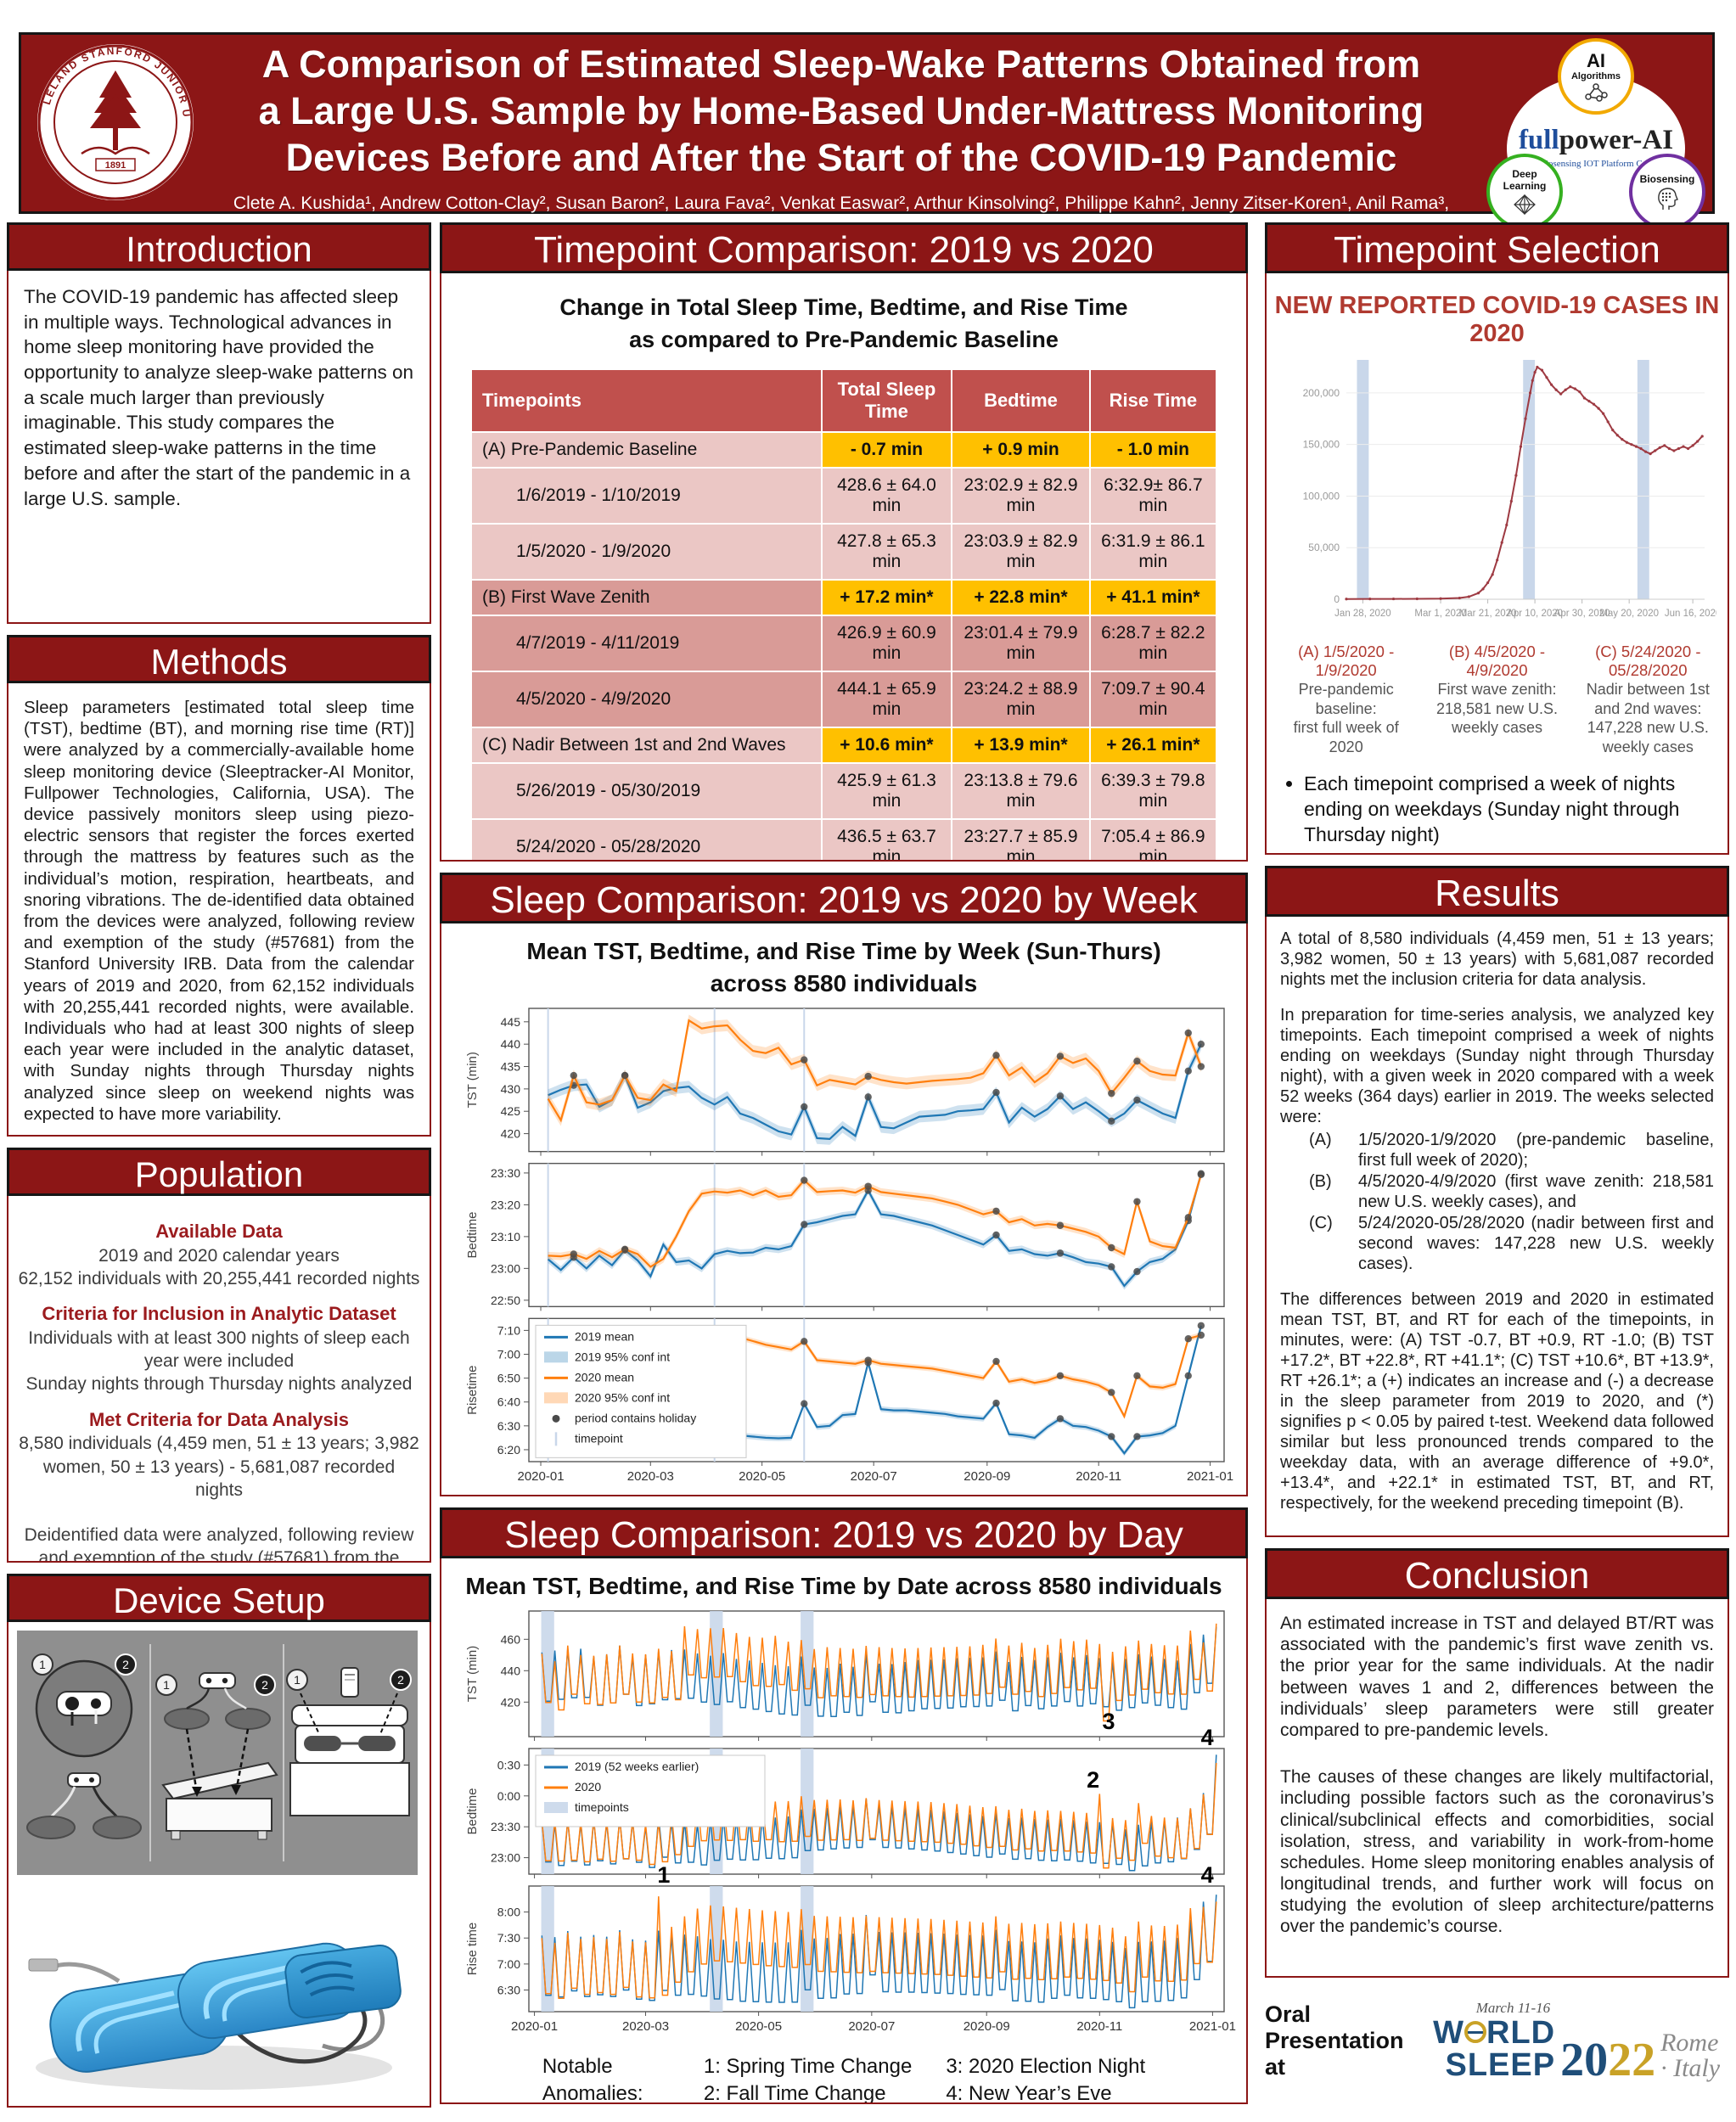  I want to click on table-cell: 428.6 ± 64.0 min, so click(887, 496).